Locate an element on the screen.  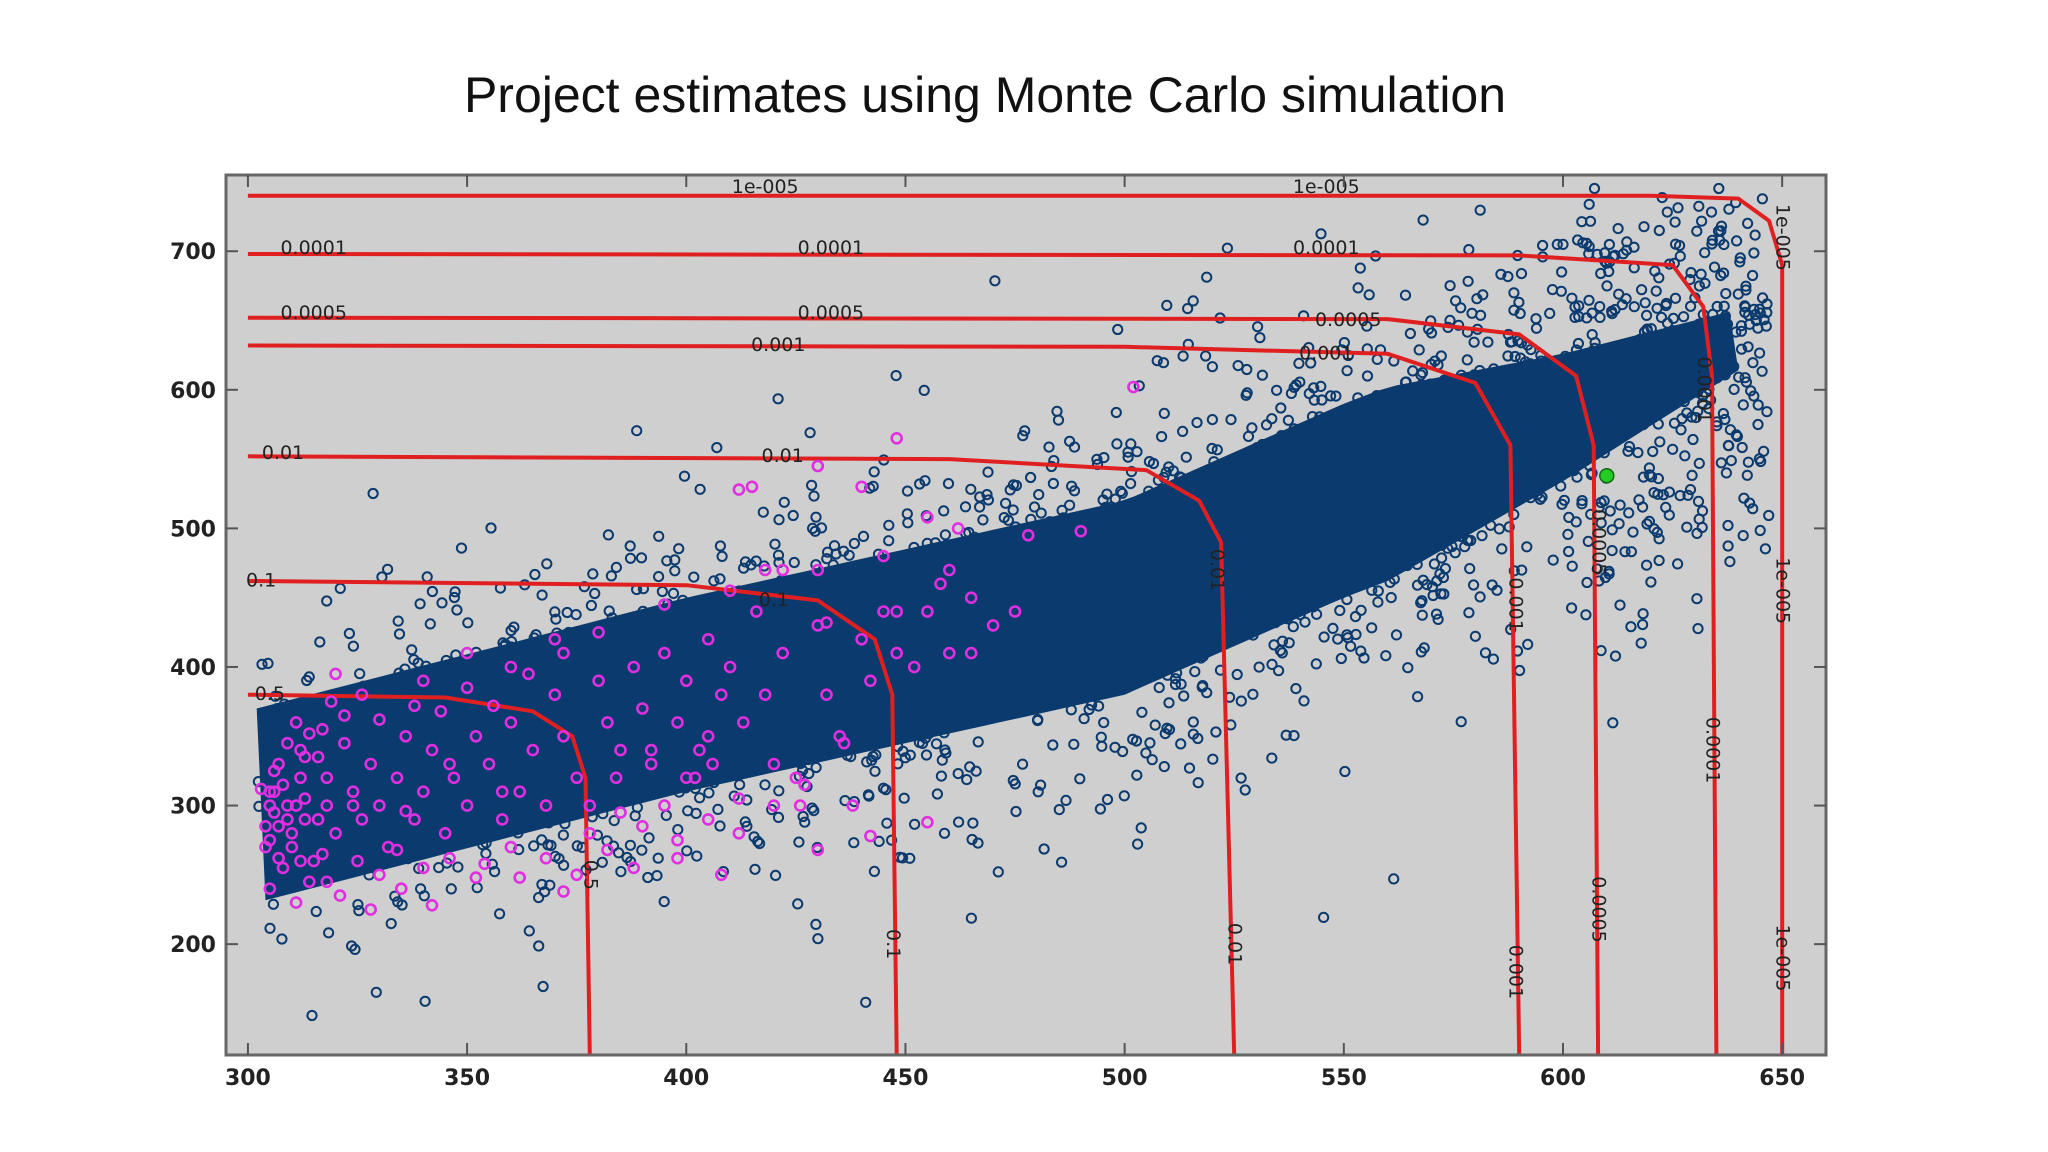
contour-label: 0.1 is located at coordinates (774, 600).